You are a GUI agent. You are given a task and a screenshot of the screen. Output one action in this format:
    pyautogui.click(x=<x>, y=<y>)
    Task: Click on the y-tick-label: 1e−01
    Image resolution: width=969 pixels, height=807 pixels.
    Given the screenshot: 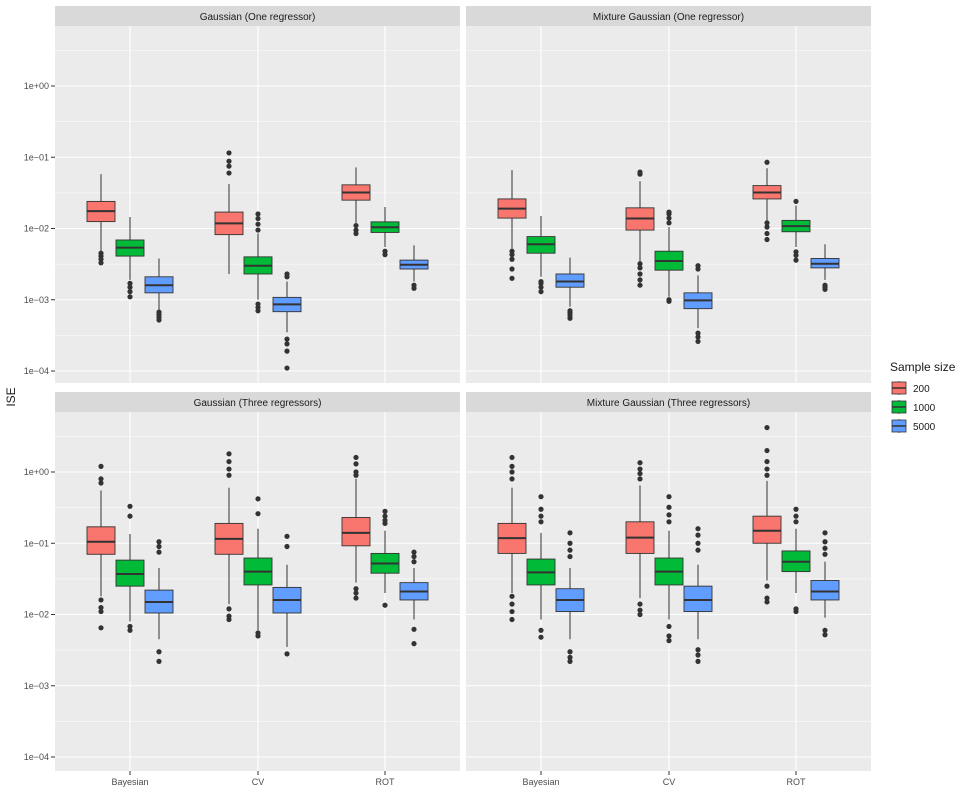 What is the action you would take?
    pyautogui.click(x=36, y=157)
    